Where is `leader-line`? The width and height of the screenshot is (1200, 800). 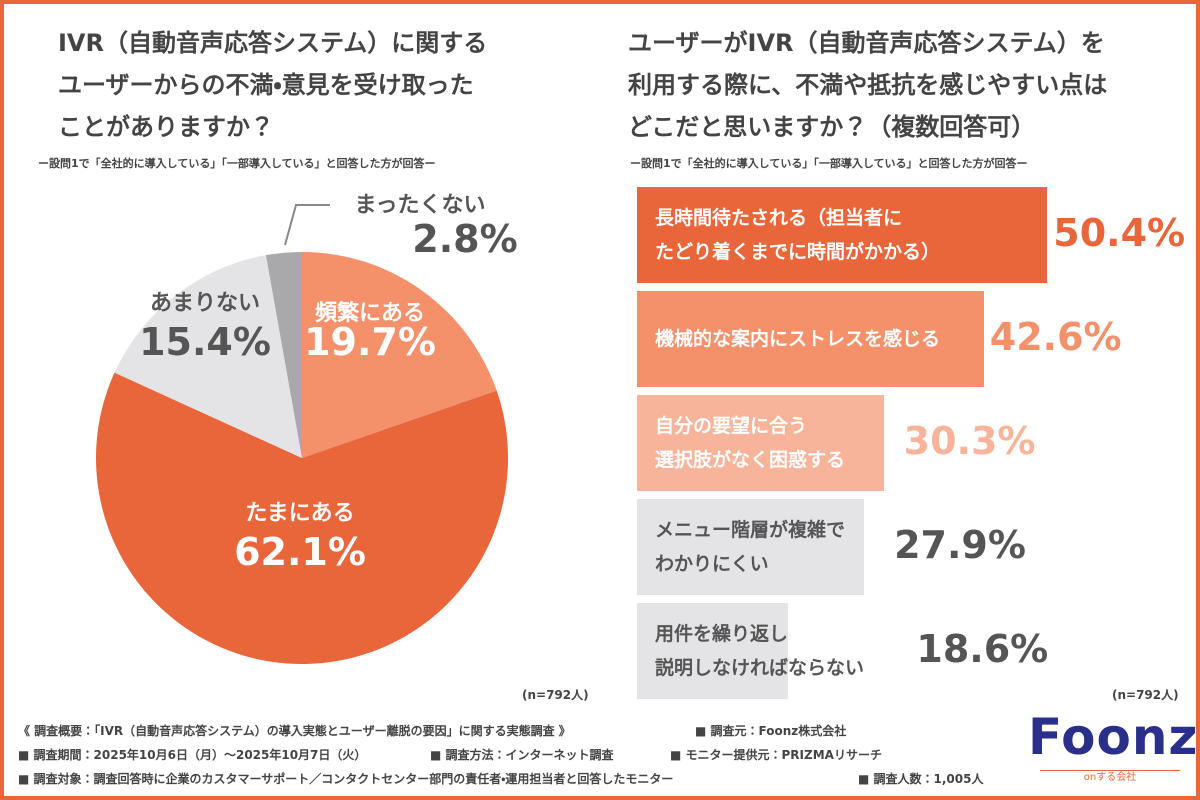 leader-line is located at coordinates (307, 225).